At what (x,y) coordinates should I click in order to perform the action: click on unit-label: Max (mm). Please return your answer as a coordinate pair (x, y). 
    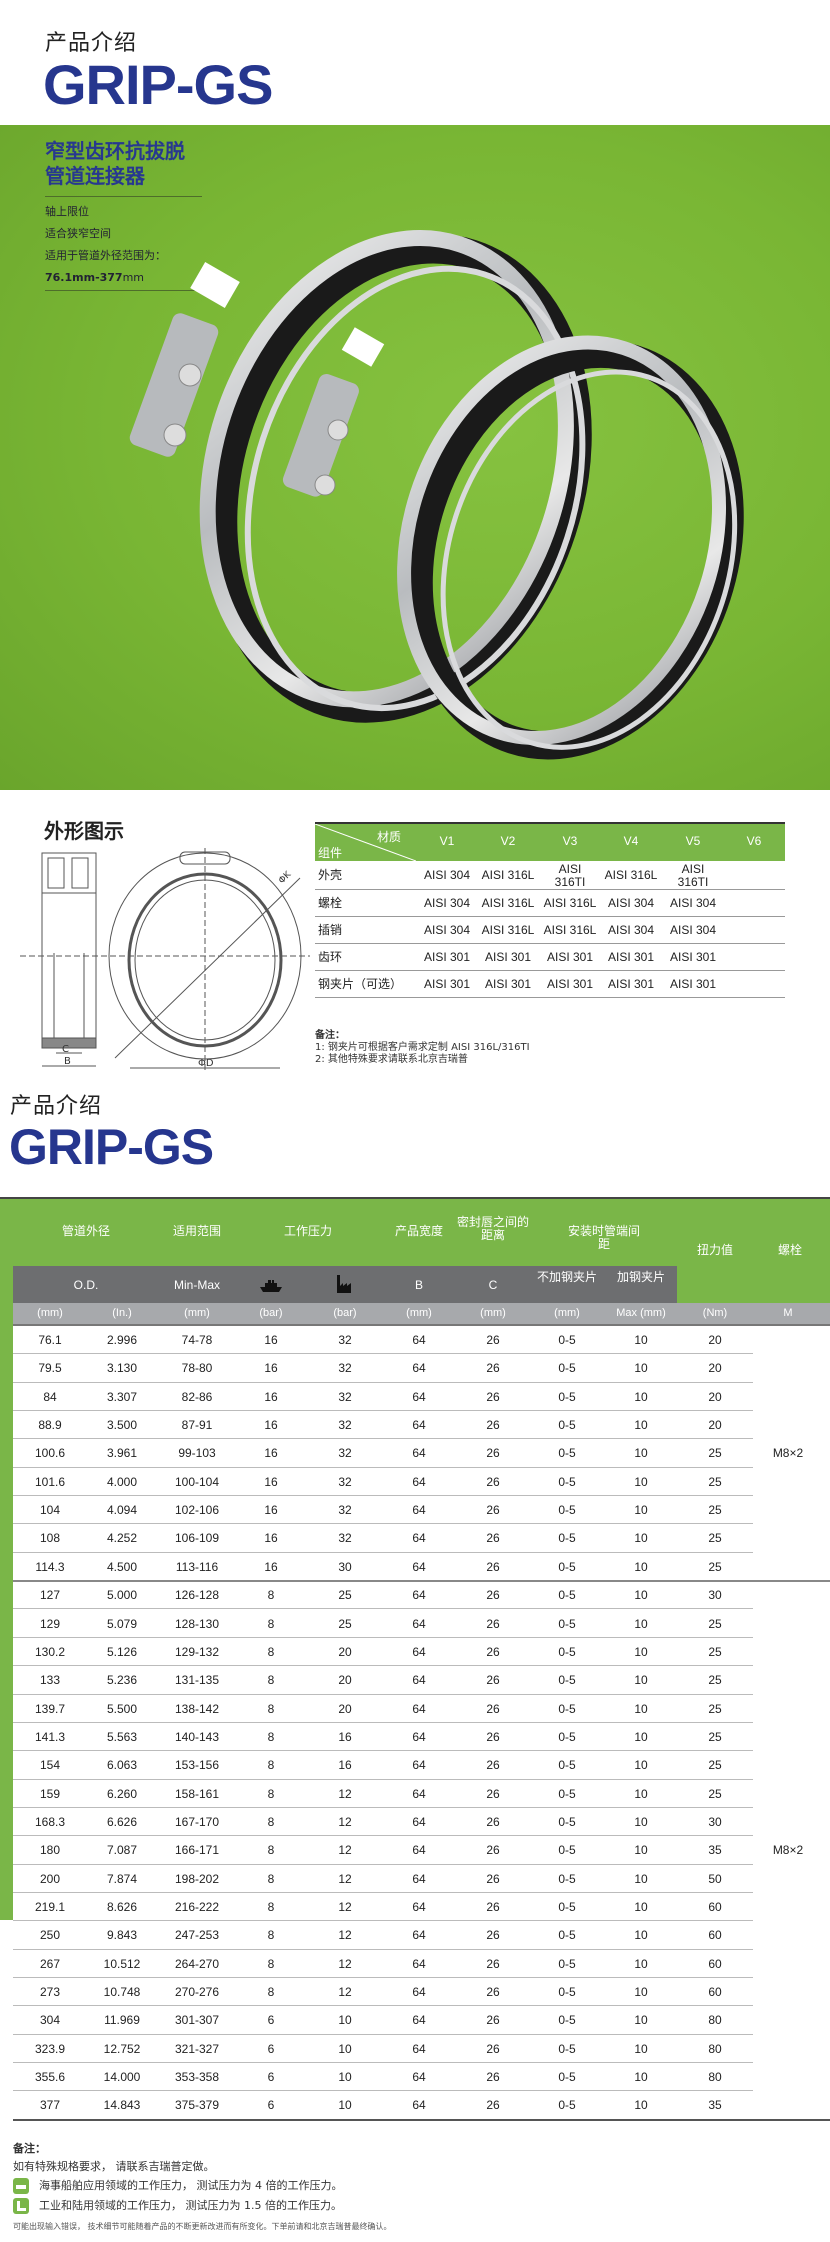
    Looking at the image, I should click on (641, 1313).